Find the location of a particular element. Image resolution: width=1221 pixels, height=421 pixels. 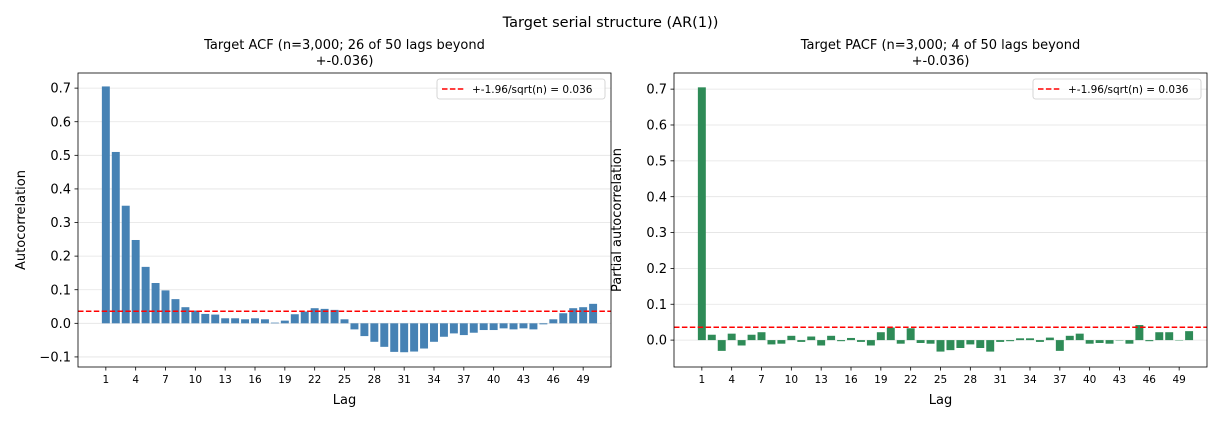

acf-ytick-label: 0.5 is located at coordinates (60, 156).